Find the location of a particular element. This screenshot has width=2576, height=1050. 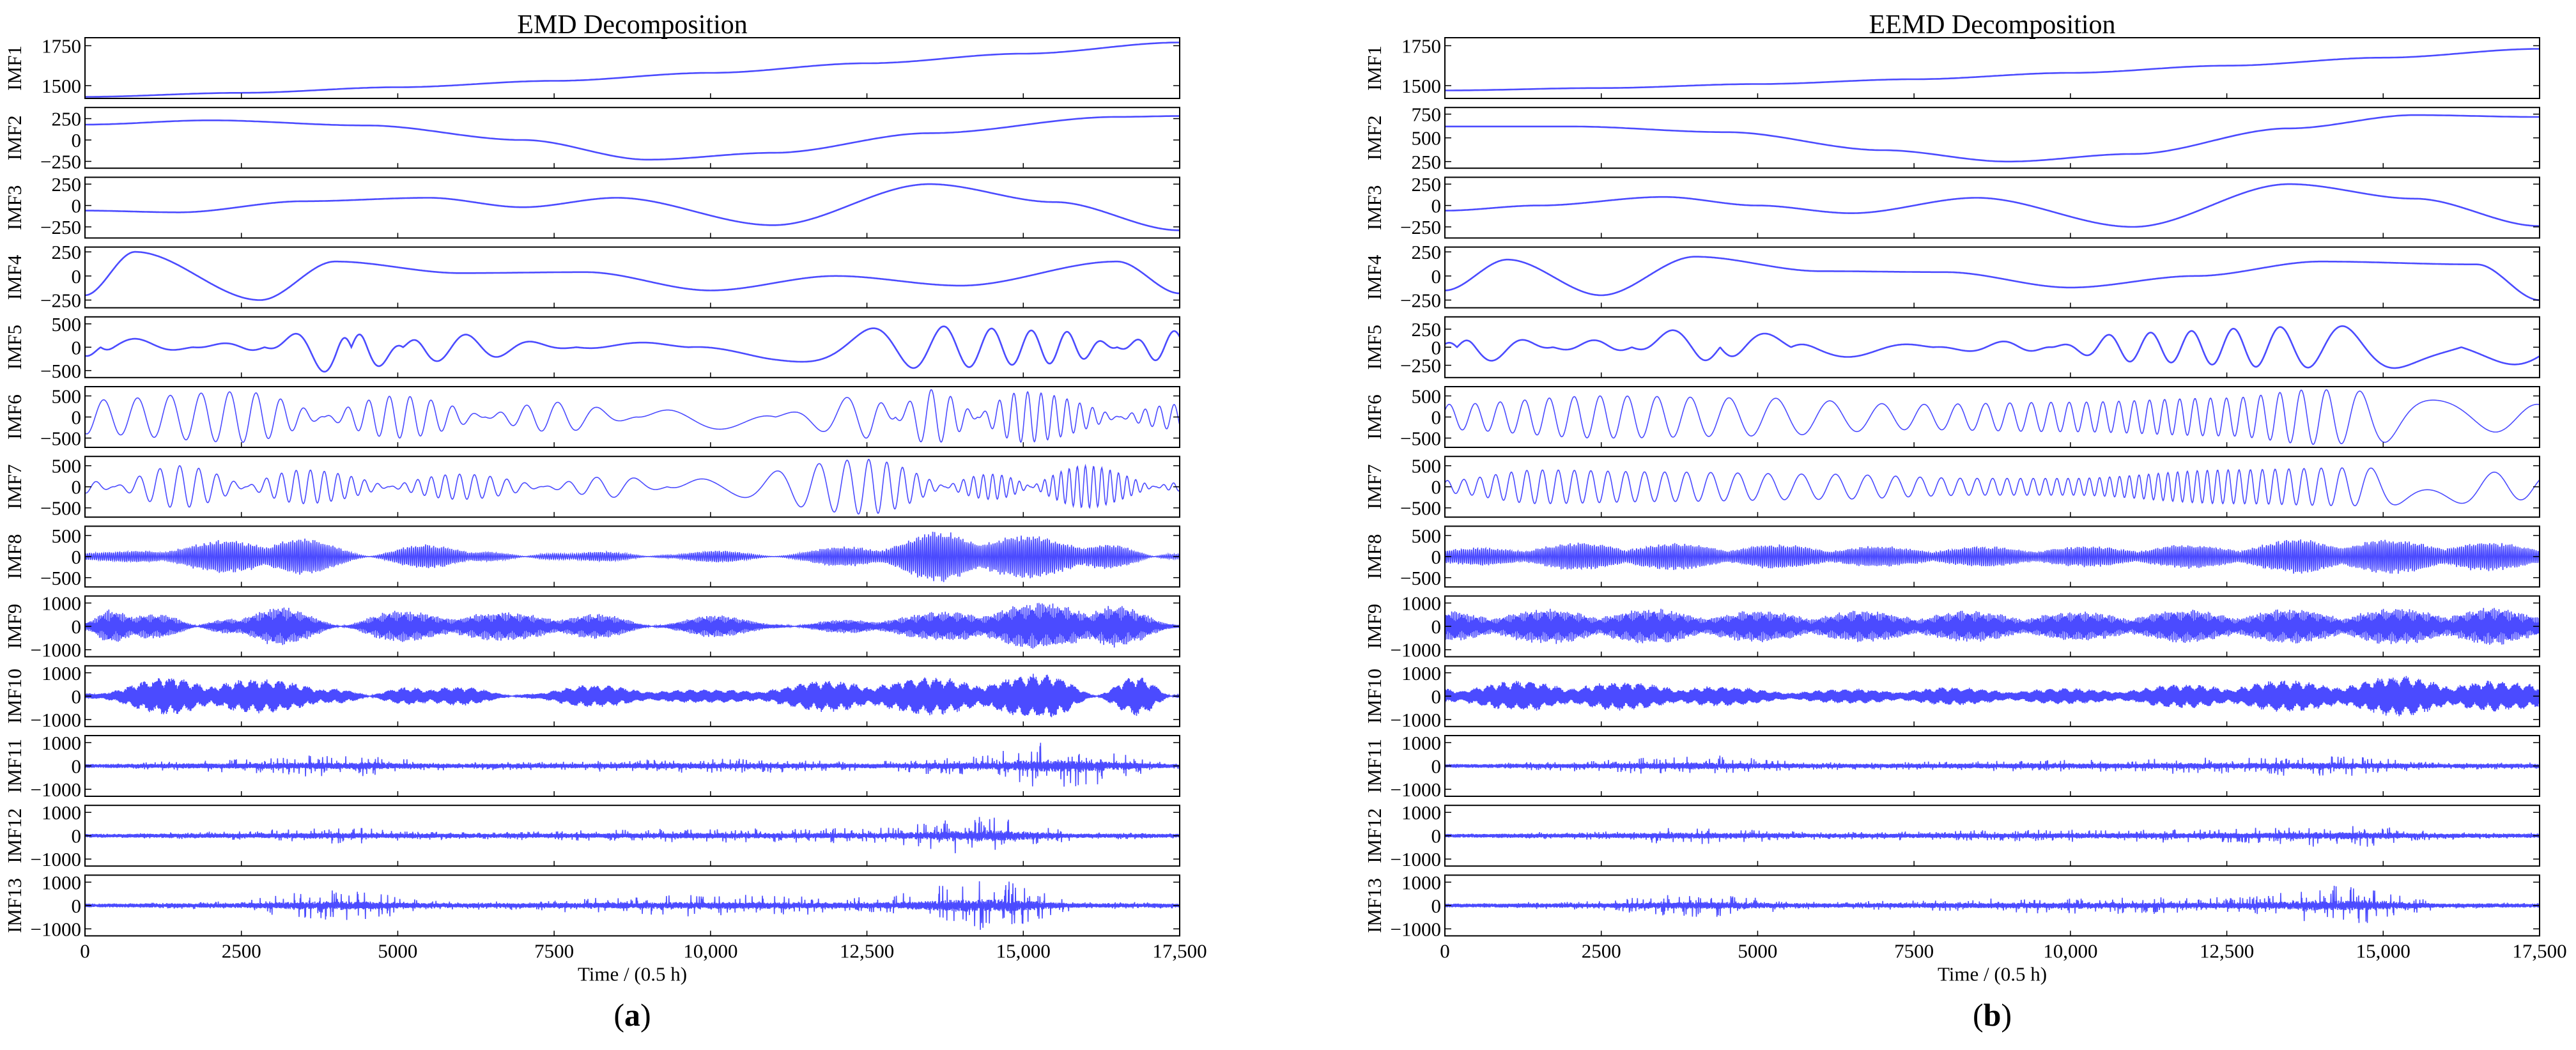

x-tick-label: 2500 is located at coordinates (1601, 951).